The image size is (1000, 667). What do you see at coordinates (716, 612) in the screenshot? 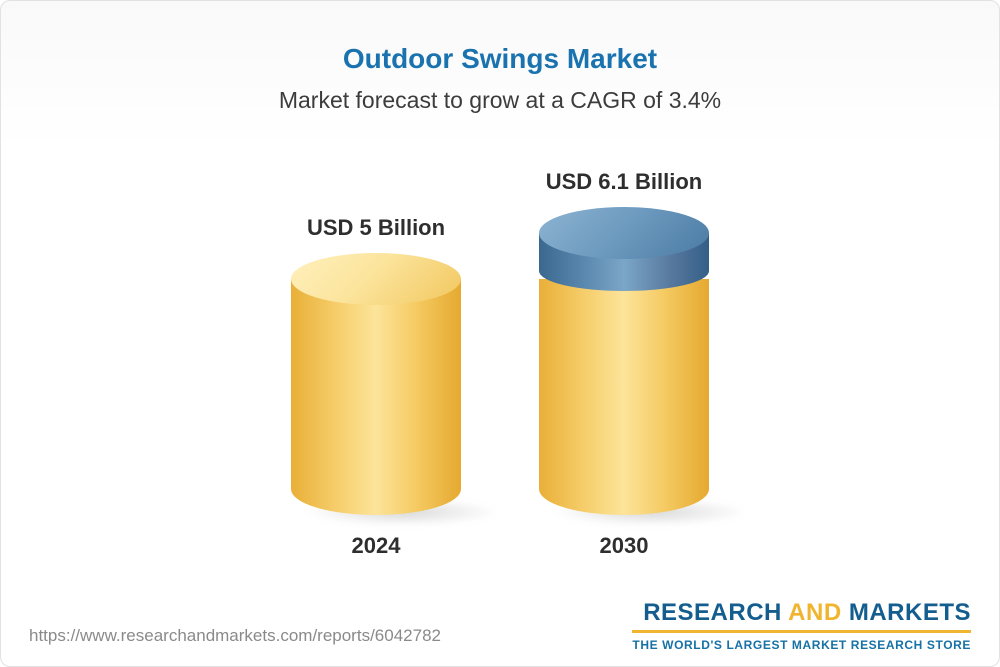
I see `logo-word-research: RESEARCH` at bounding box center [716, 612].